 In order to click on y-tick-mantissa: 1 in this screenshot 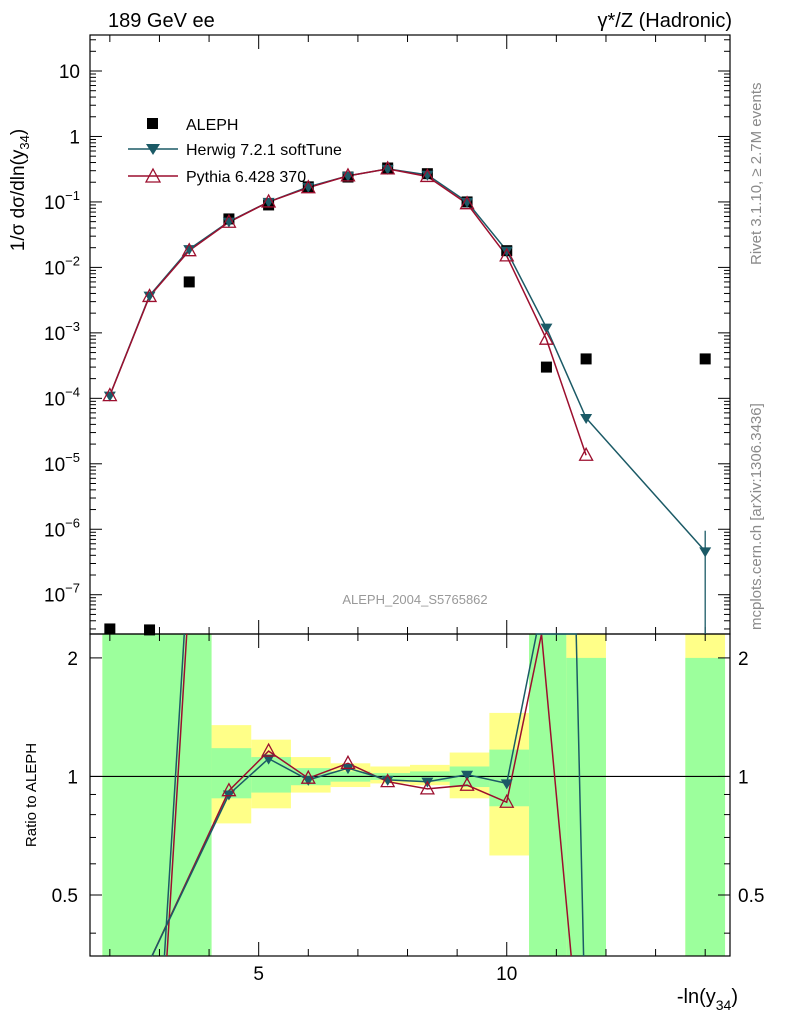, I will do `click(74, 137)`.